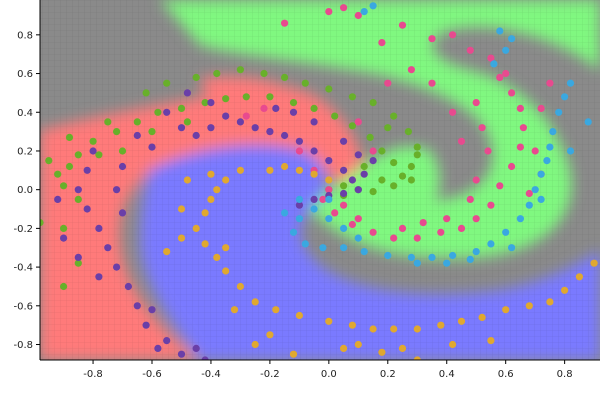  What do you see at coordinates (270, 374) in the screenshot?
I see `x-tick-label: -0.2` at bounding box center [270, 374].